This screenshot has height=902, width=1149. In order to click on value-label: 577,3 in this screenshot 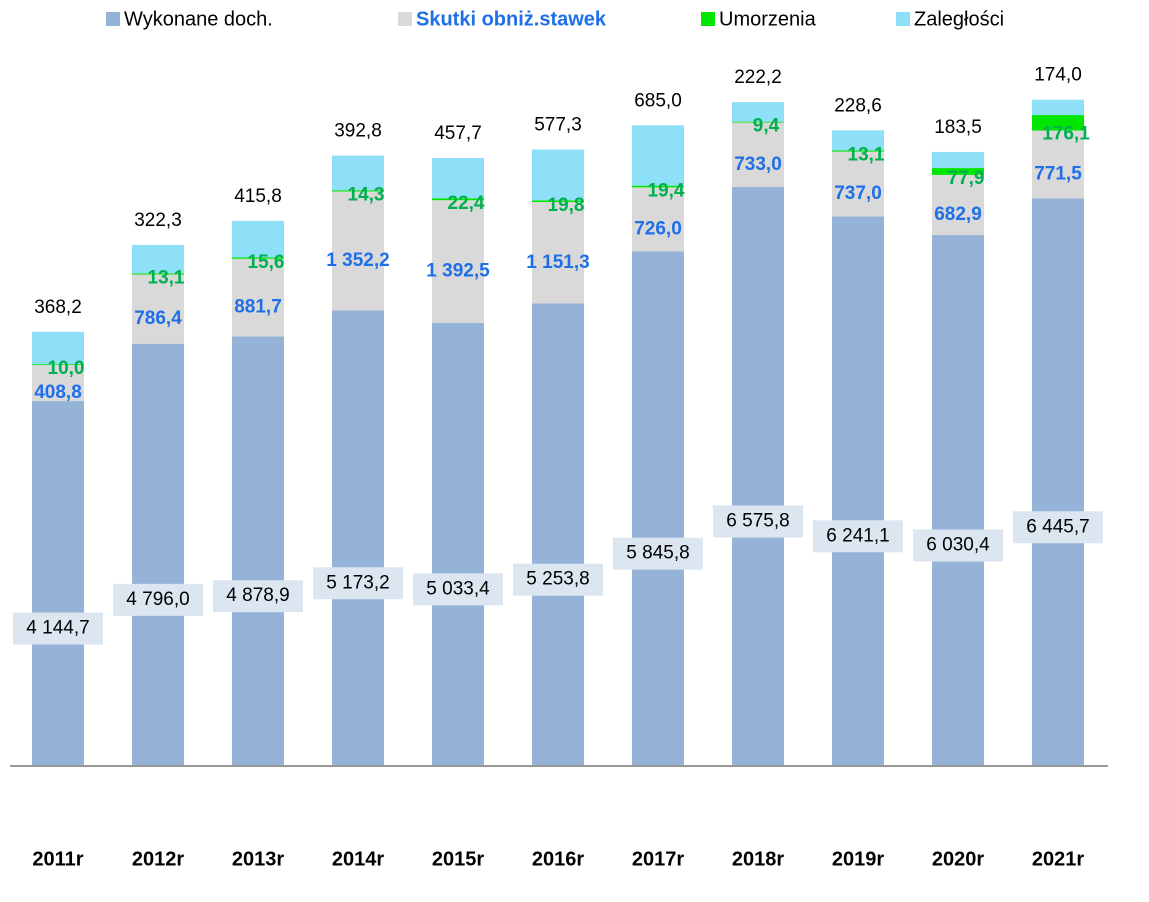, I will do `click(558, 125)`.